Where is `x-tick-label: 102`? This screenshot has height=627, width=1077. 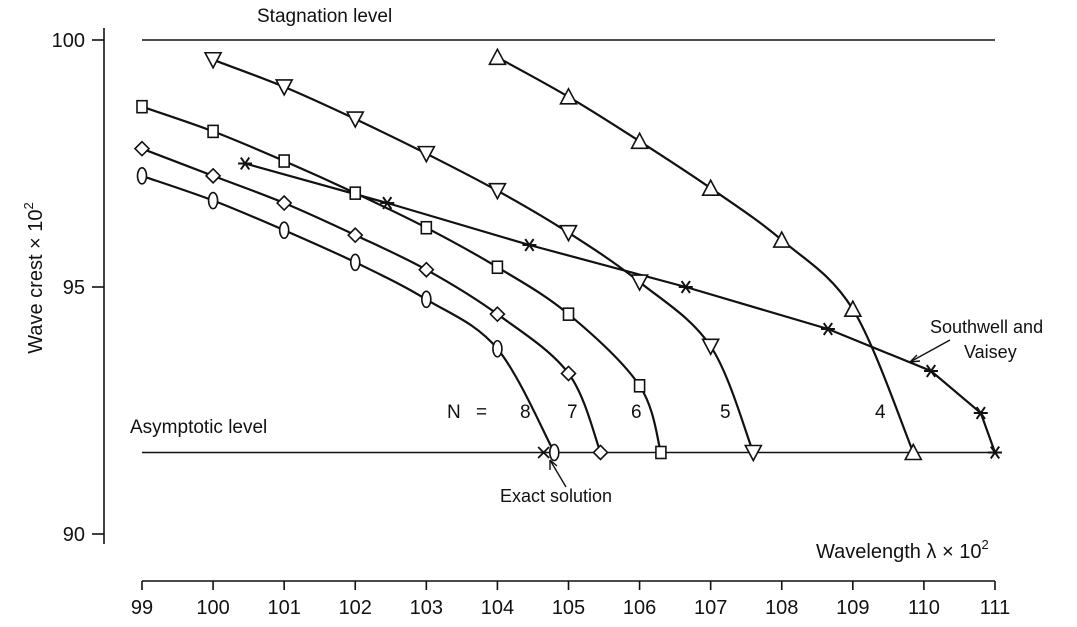
x-tick-label: 102 is located at coordinates (355, 608).